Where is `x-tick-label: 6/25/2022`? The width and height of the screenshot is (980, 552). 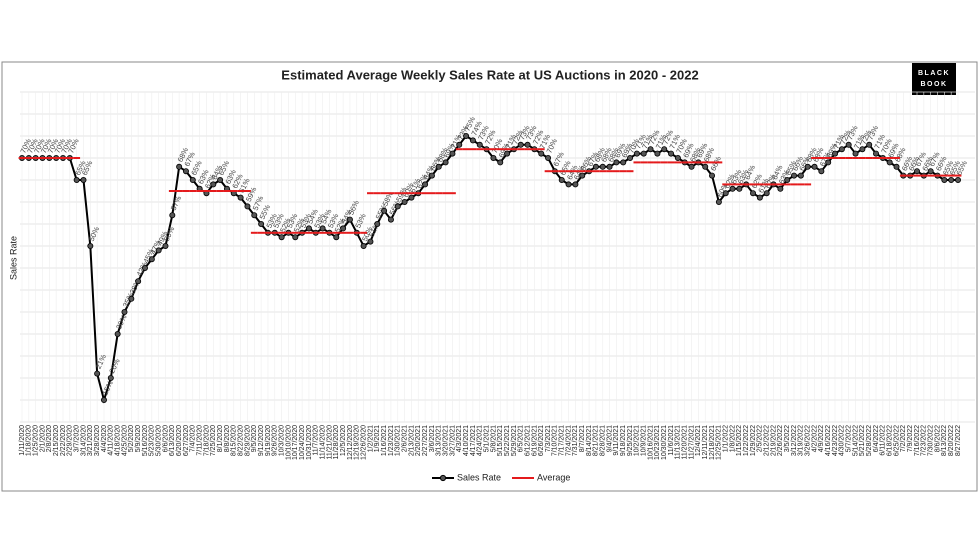
x-tick-label: 6/25/2022 is located at coordinates (896, 440).